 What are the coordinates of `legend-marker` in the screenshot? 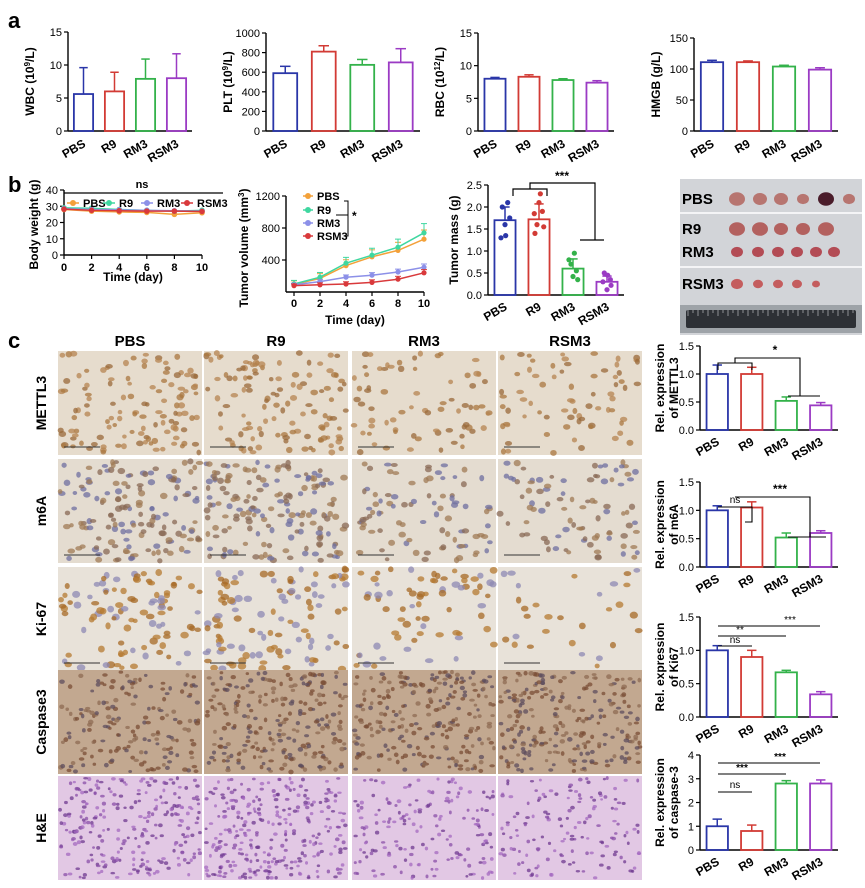 It's located at (308, 210).